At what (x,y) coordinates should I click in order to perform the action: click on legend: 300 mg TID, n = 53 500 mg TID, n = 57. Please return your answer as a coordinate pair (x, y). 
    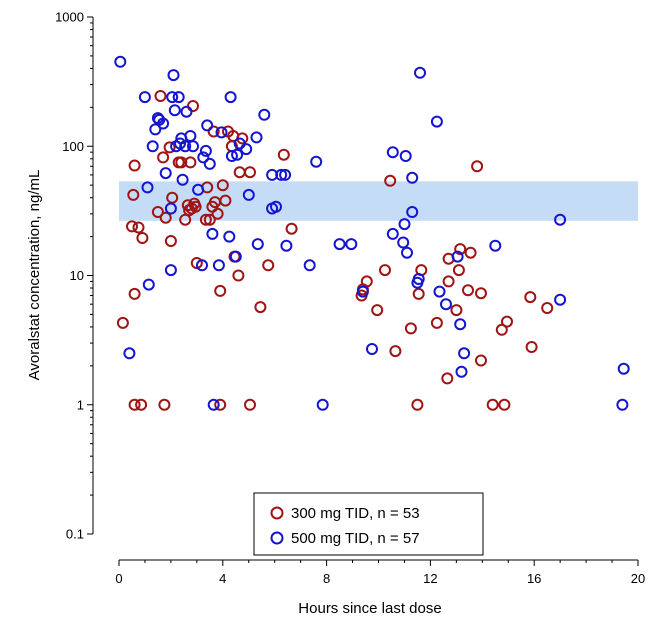
    Looking at the image, I should click on (368, 524).